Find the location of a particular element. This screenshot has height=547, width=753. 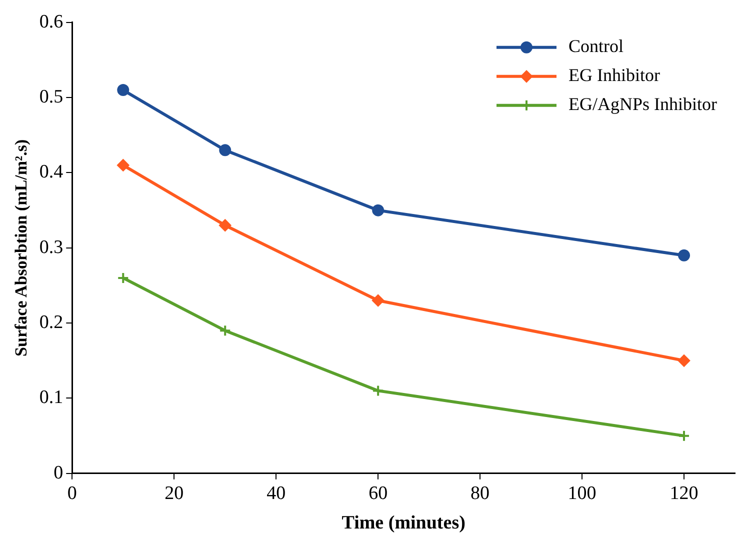

legend-label: EG Inhibitor is located at coordinates (614, 75).